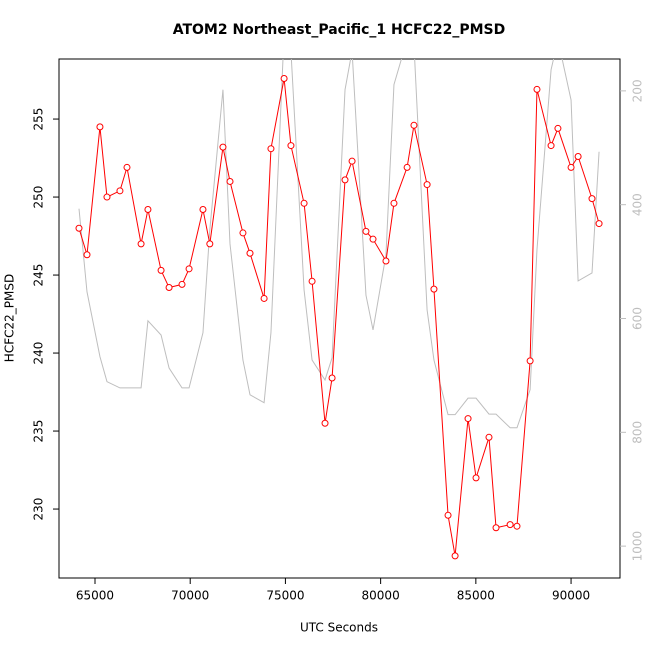  What do you see at coordinates (190, 596) in the screenshot?
I see `x-tick-label: 70000` at bounding box center [190, 596].